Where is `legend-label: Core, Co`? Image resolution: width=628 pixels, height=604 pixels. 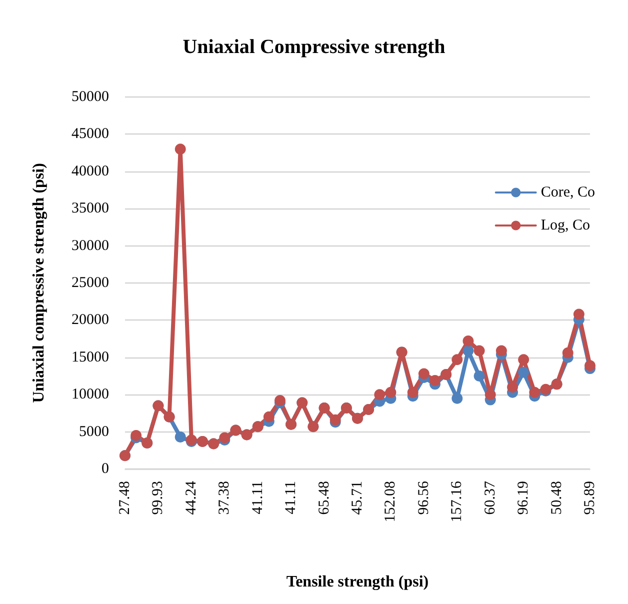 legend-label: Core, Co is located at coordinates (568, 192).